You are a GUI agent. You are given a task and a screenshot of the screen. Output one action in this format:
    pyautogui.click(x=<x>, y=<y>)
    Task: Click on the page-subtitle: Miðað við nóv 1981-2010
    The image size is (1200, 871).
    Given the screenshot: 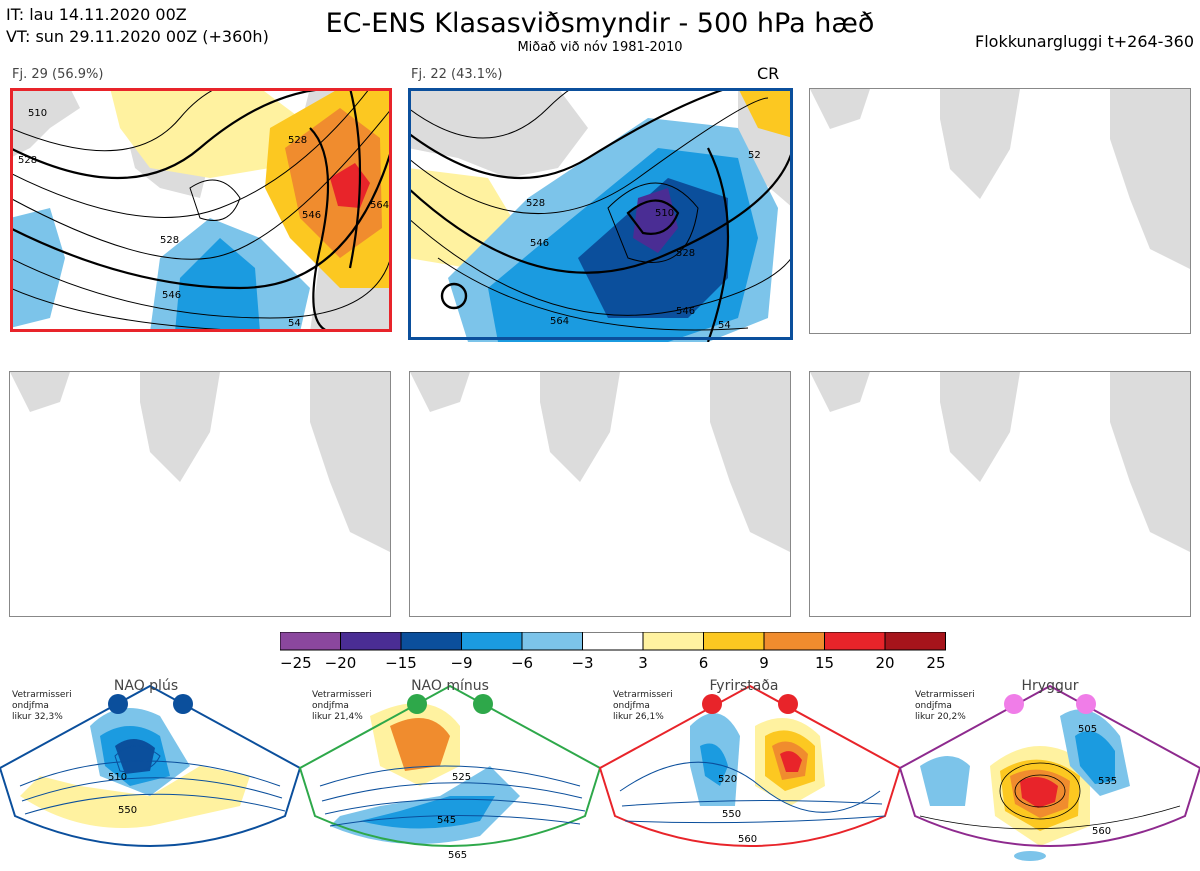 What is the action you would take?
    pyautogui.click(x=600, y=47)
    